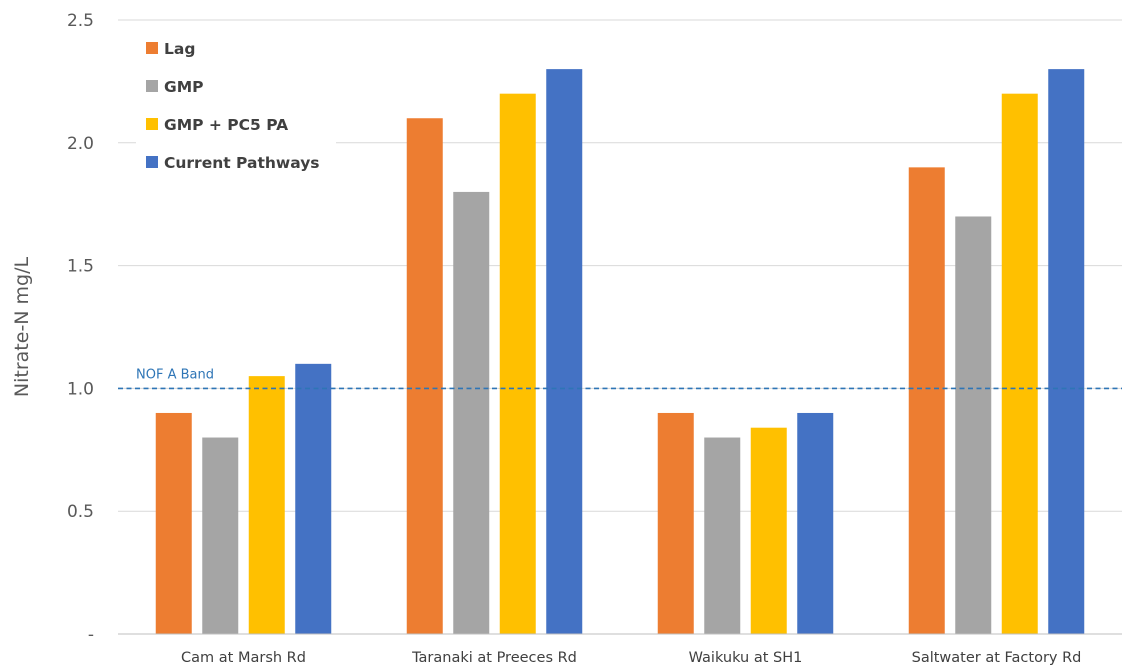 The height and width of the screenshot is (668, 1132). I want to click on legend: Lag GMP GMP + PC5 PA Current Pathways, so click(236, 105).